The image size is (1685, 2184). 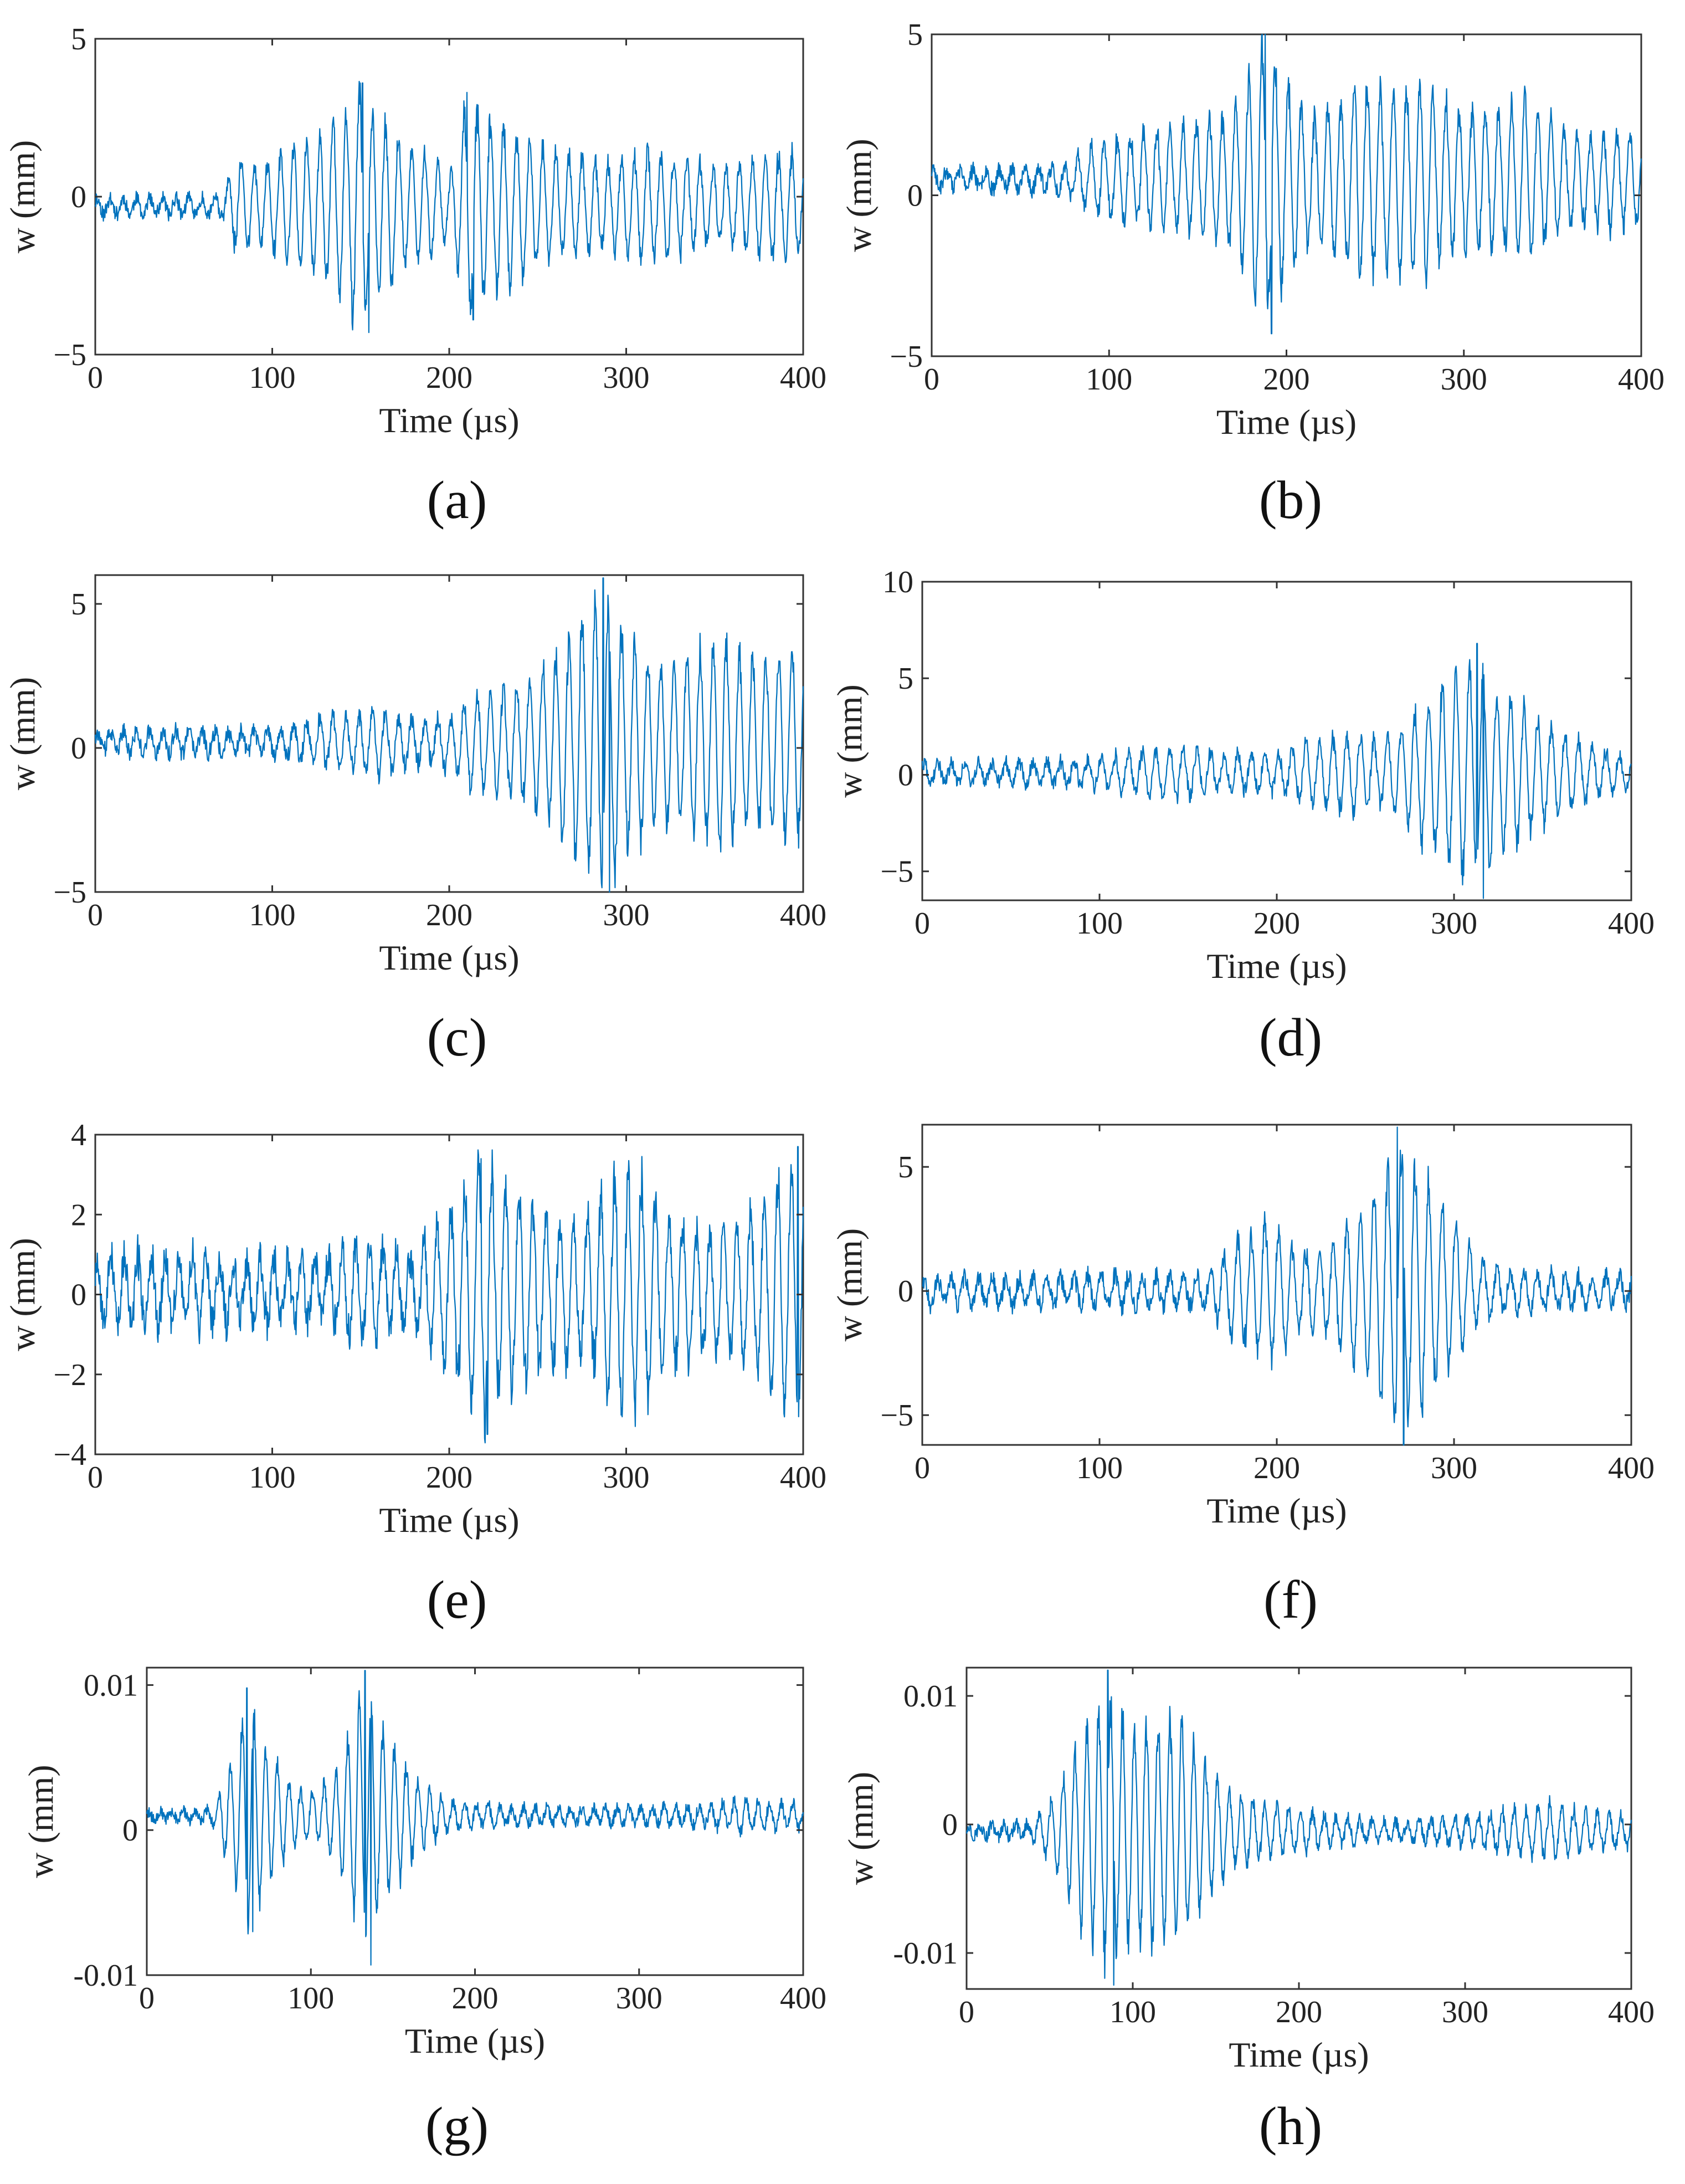 I want to click on panel-caption: (b), so click(x=1290, y=500).